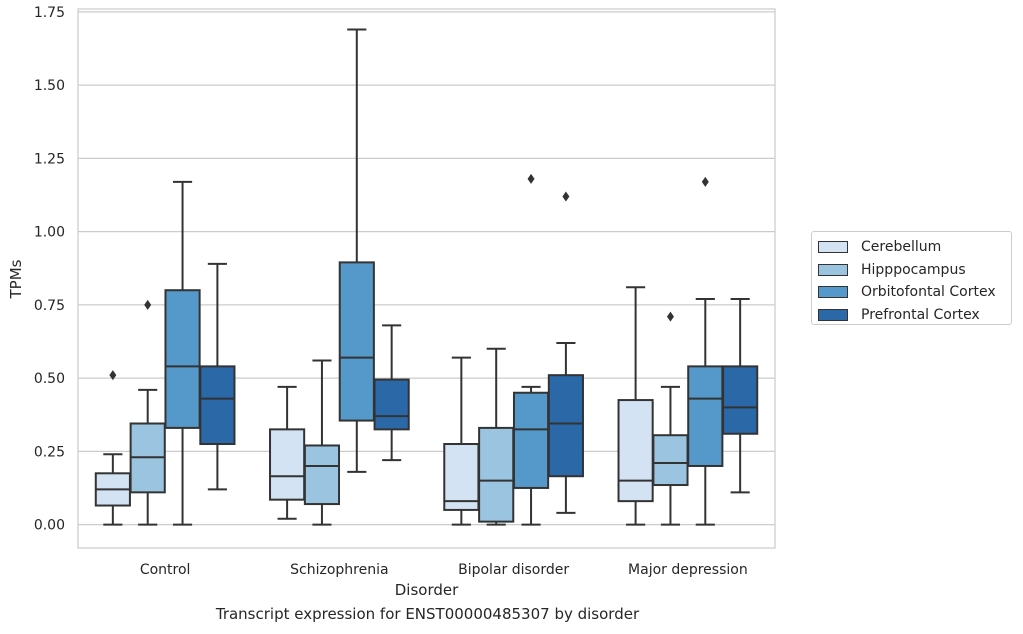  Describe the element at coordinates (49, 233) in the screenshot. I see `y-tick-label: 1.00` at that location.